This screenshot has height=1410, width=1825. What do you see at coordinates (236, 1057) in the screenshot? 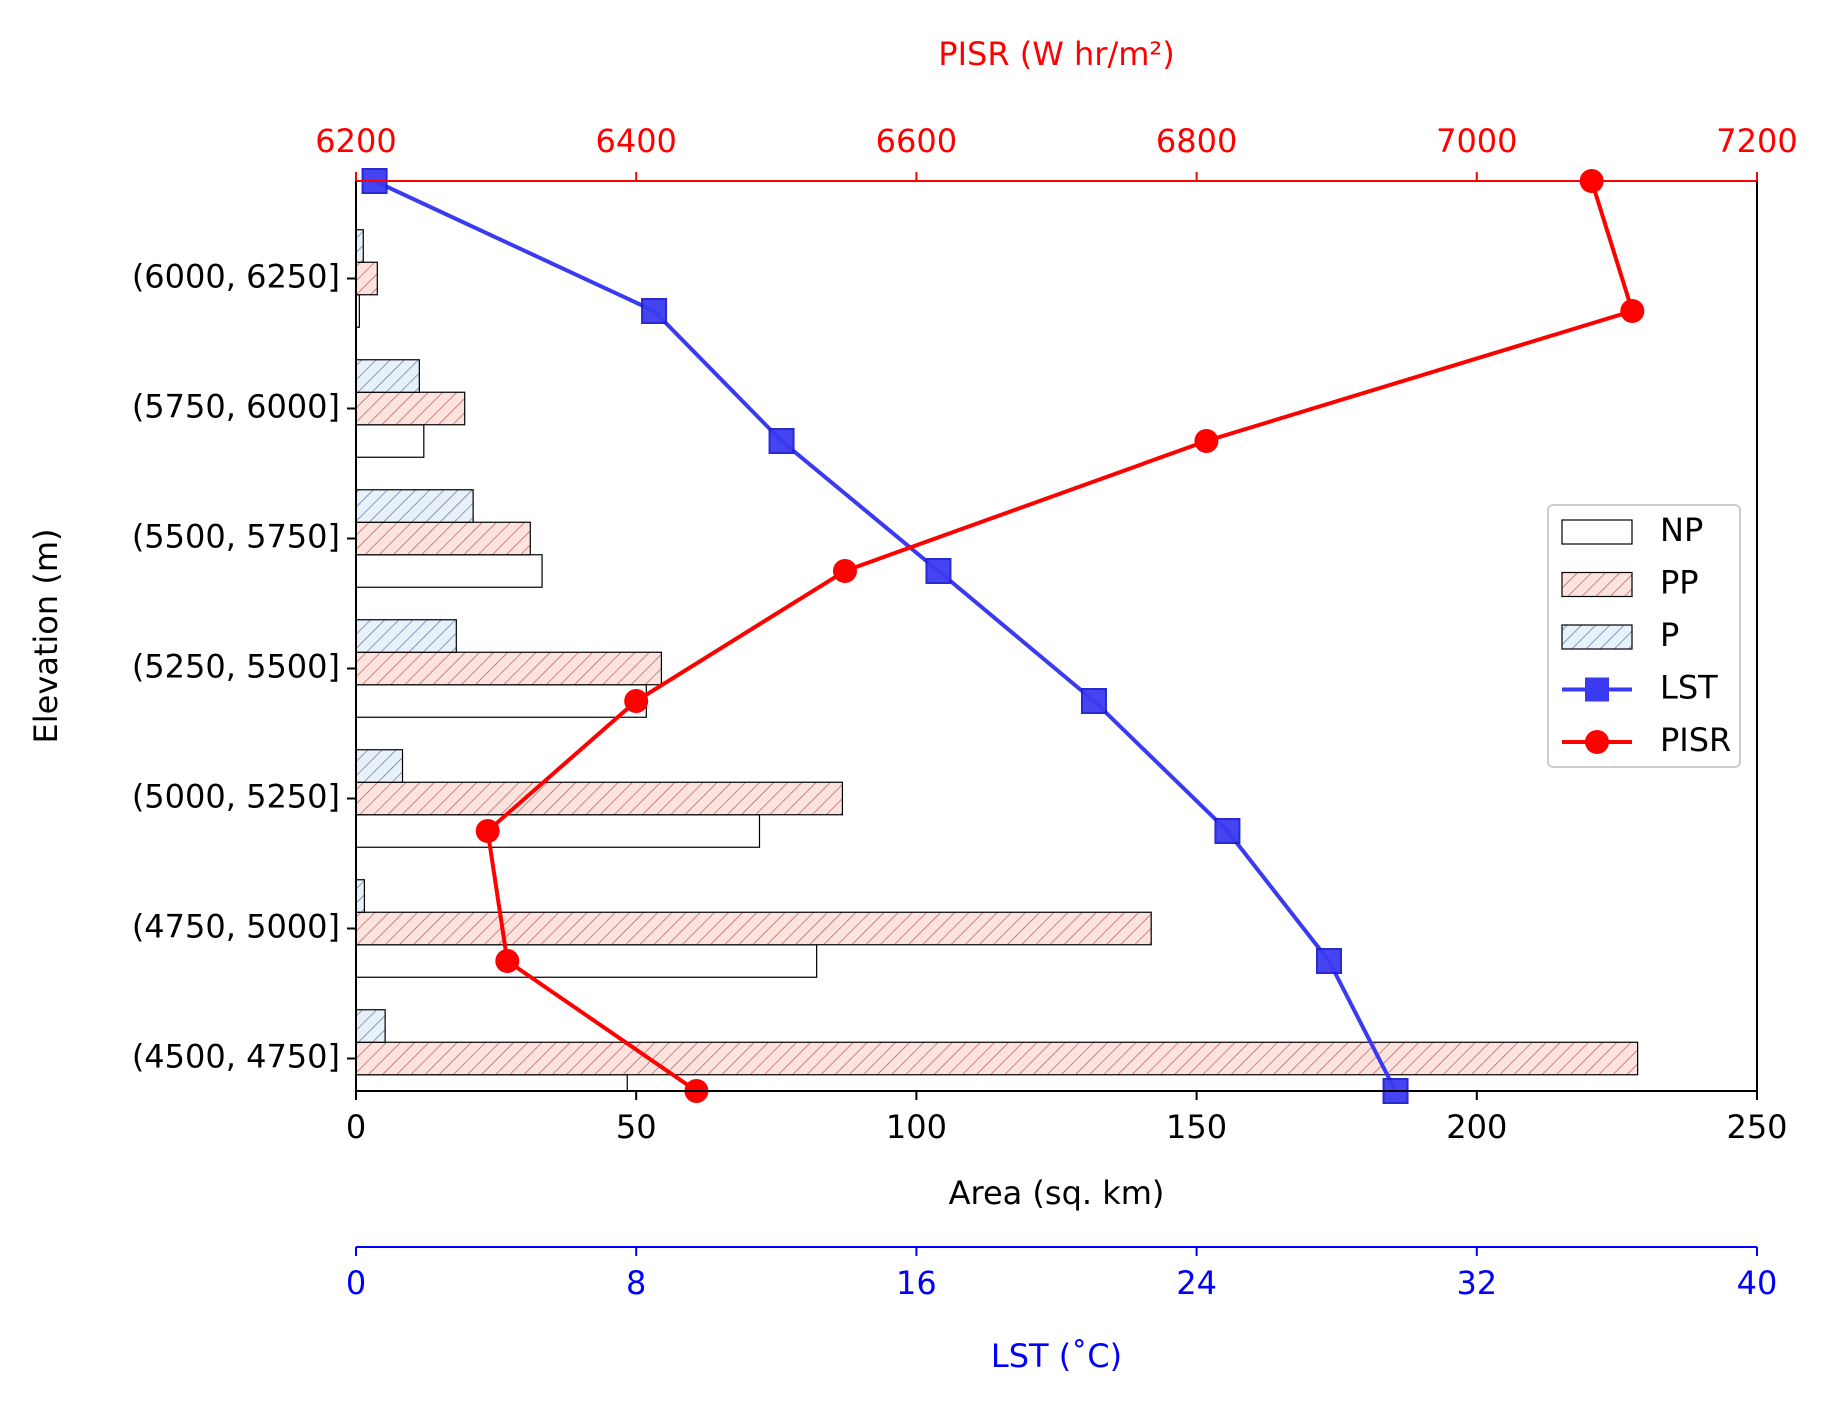
I see `y-tick-label: (4500, 4750]` at bounding box center [236, 1057].